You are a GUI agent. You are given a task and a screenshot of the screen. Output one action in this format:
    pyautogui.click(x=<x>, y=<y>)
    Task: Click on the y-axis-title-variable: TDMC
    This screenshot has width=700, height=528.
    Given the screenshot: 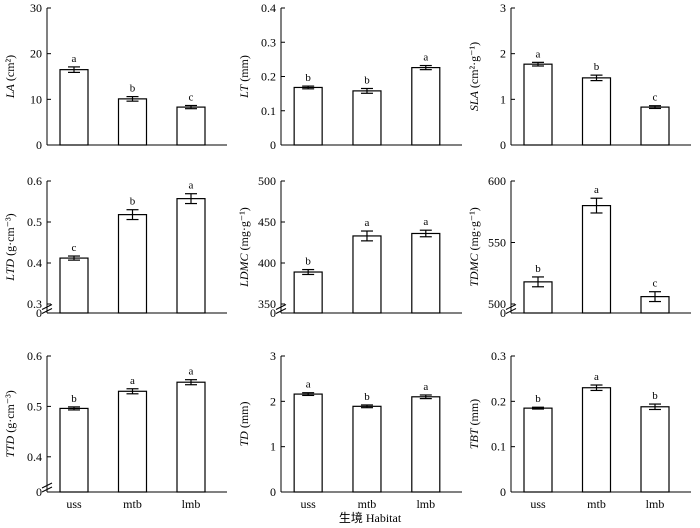 What is the action you would take?
    pyautogui.click(x=474, y=269)
    